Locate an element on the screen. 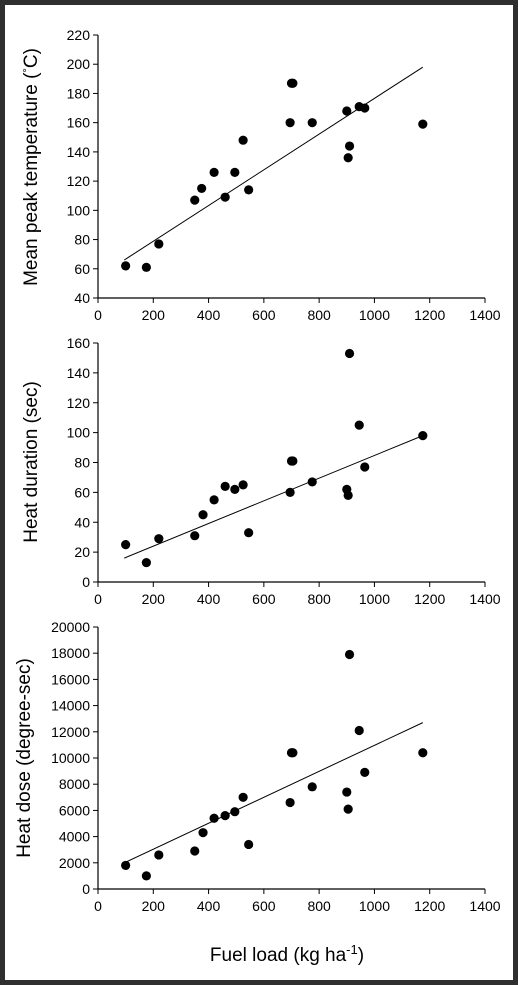 Image resolution: width=518 pixels, height=985 pixels. y-axis-label: Heat dose (degree-sec) is located at coordinates (24, 758).